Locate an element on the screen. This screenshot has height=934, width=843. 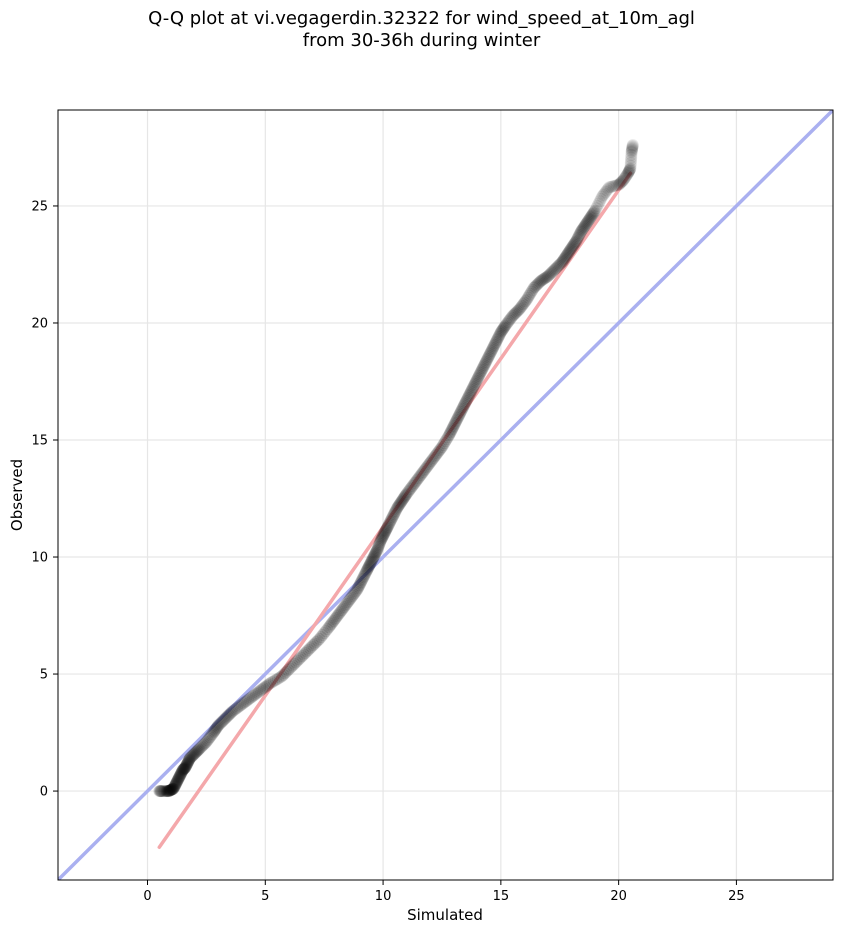
x-tick-label: 0 is located at coordinates (147, 896).